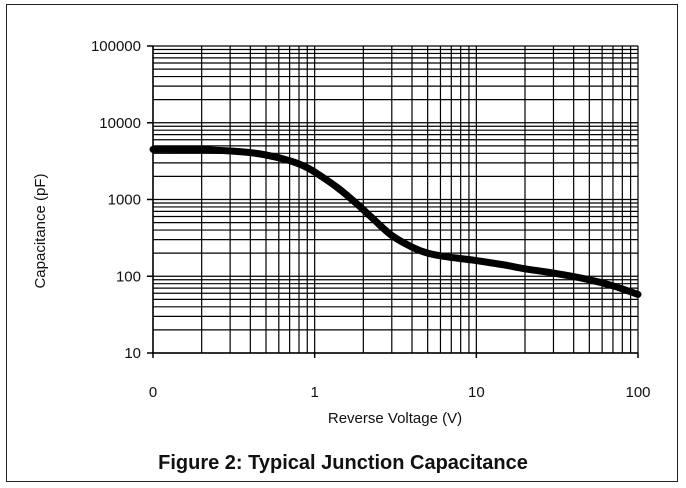  I want to click on y-tick-labels: 10 100 1000 10000 100000, so click(122, 200).